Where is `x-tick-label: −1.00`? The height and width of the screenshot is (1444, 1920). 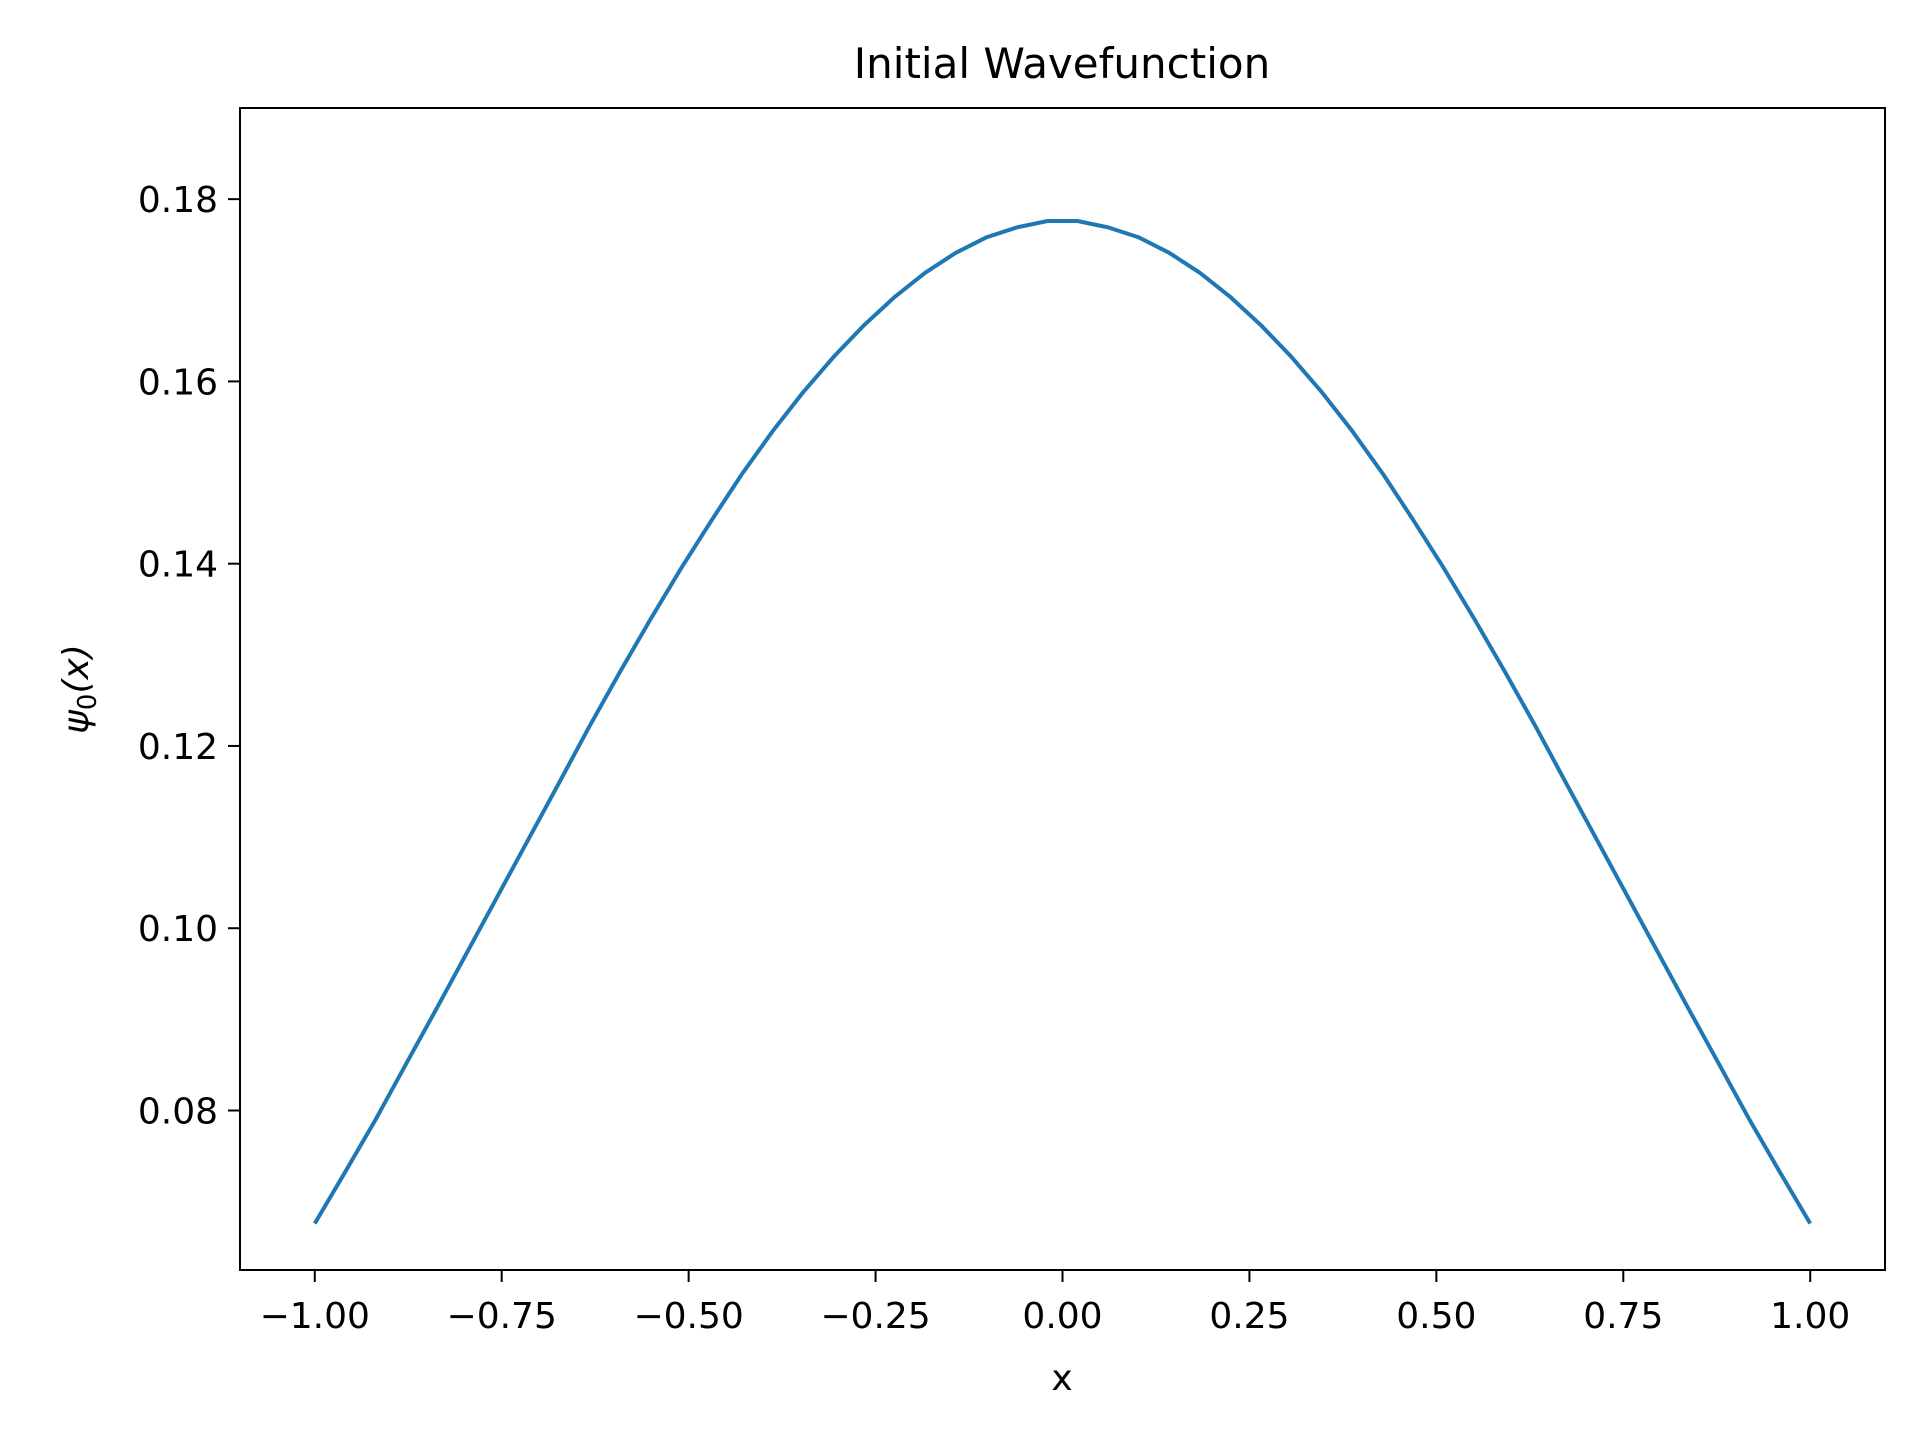
x-tick-label: −1.00 is located at coordinates (315, 1316).